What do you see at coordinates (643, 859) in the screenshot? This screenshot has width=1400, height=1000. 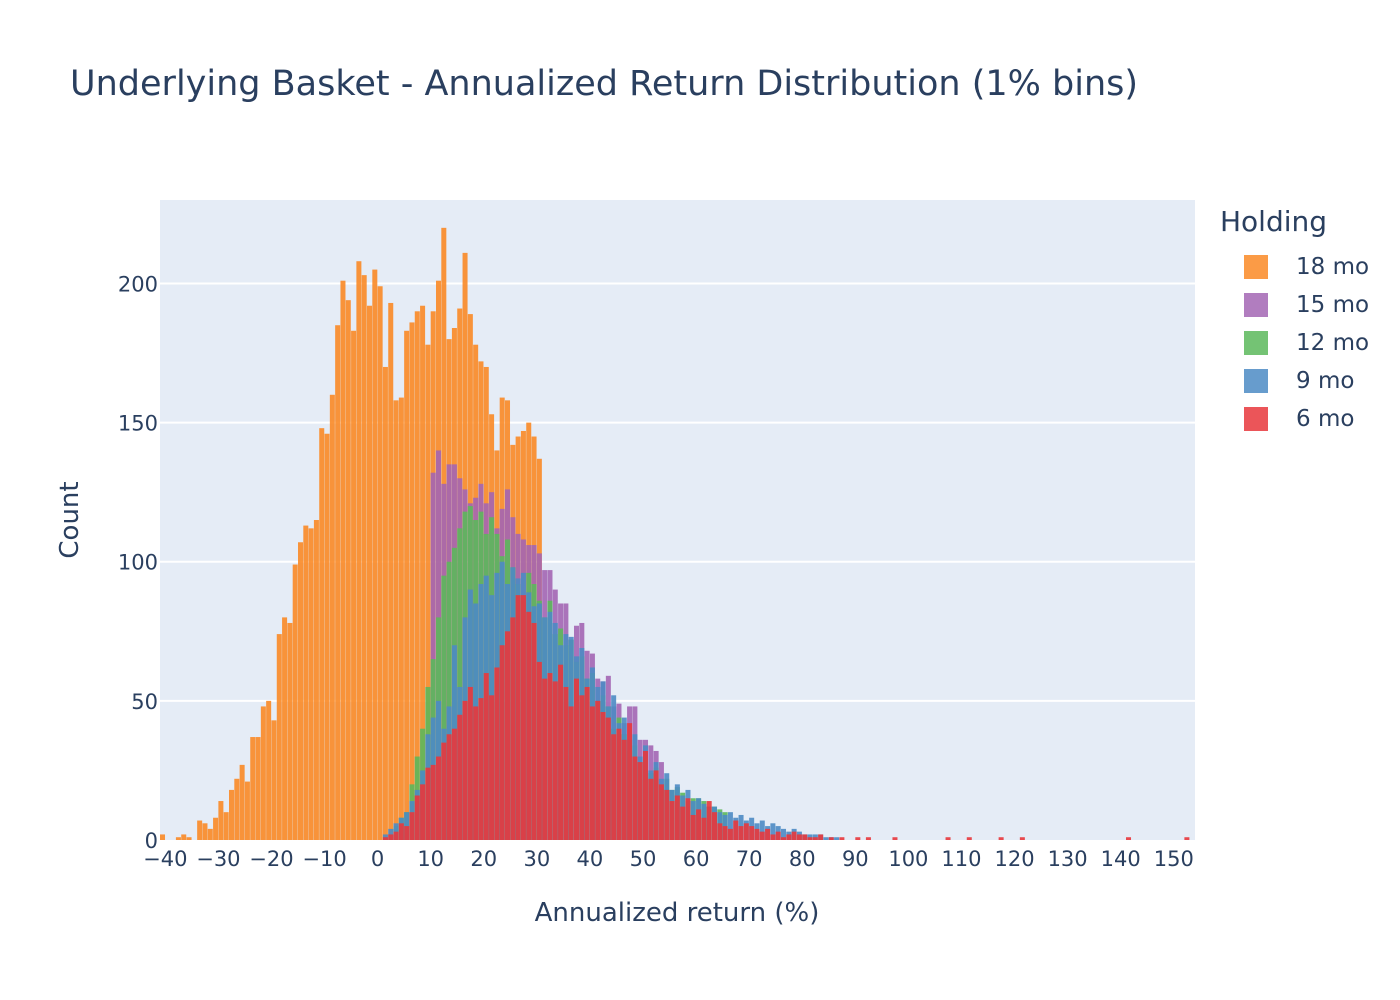 I see `x-tick-label: 50` at bounding box center [643, 859].